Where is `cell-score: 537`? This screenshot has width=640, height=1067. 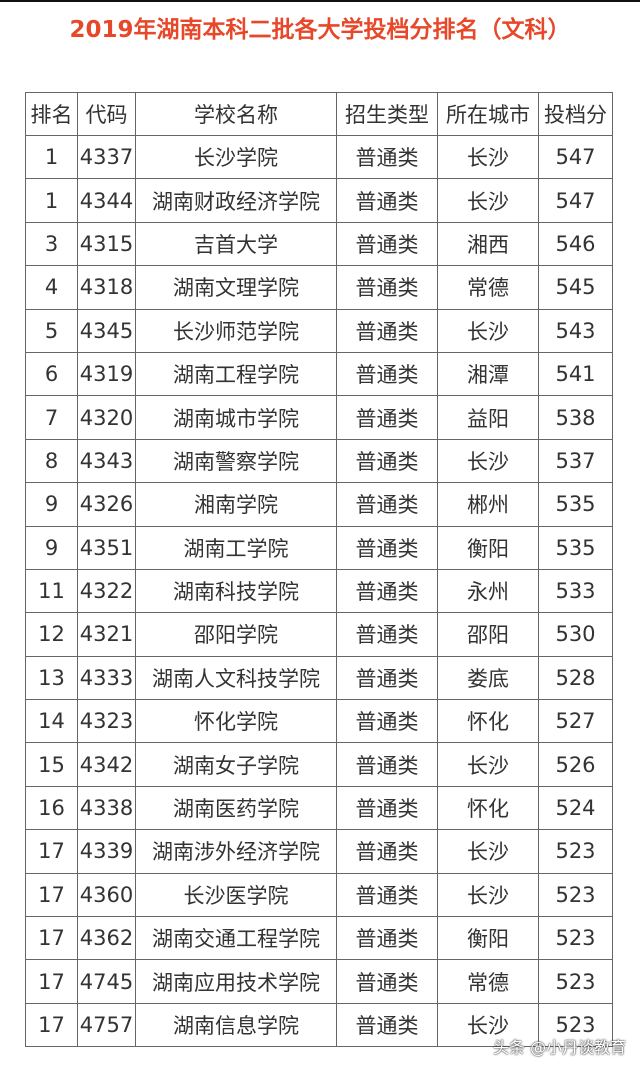
cell-score: 537 is located at coordinates (575, 461).